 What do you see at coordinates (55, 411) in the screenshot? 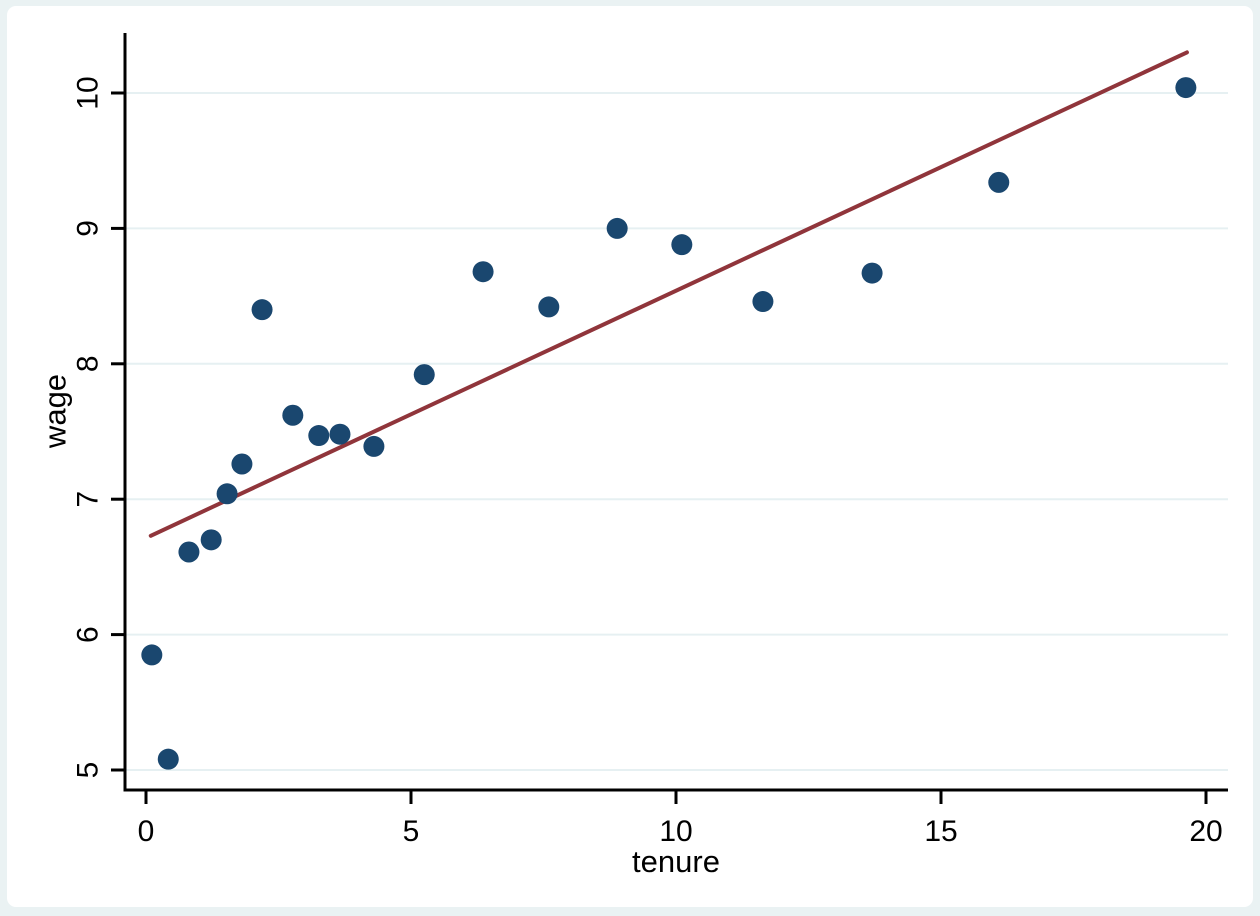
I see `y-axis-title: wage` at bounding box center [55, 411].